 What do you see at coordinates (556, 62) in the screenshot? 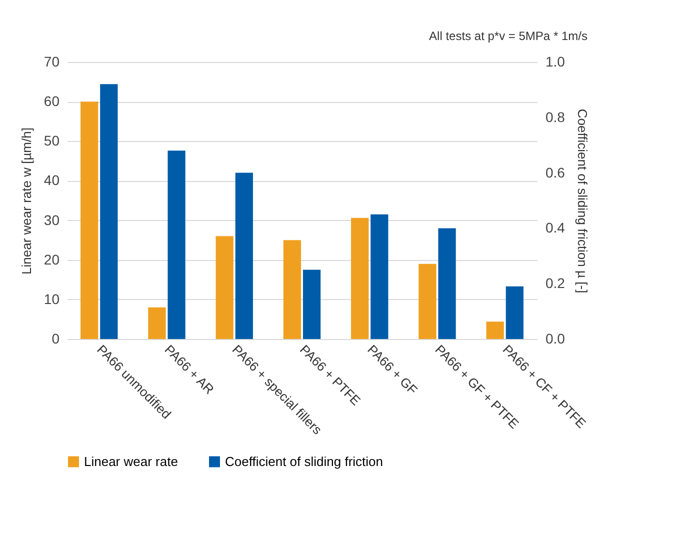
I see `y2-tick-label: 1.0` at bounding box center [556, 62].